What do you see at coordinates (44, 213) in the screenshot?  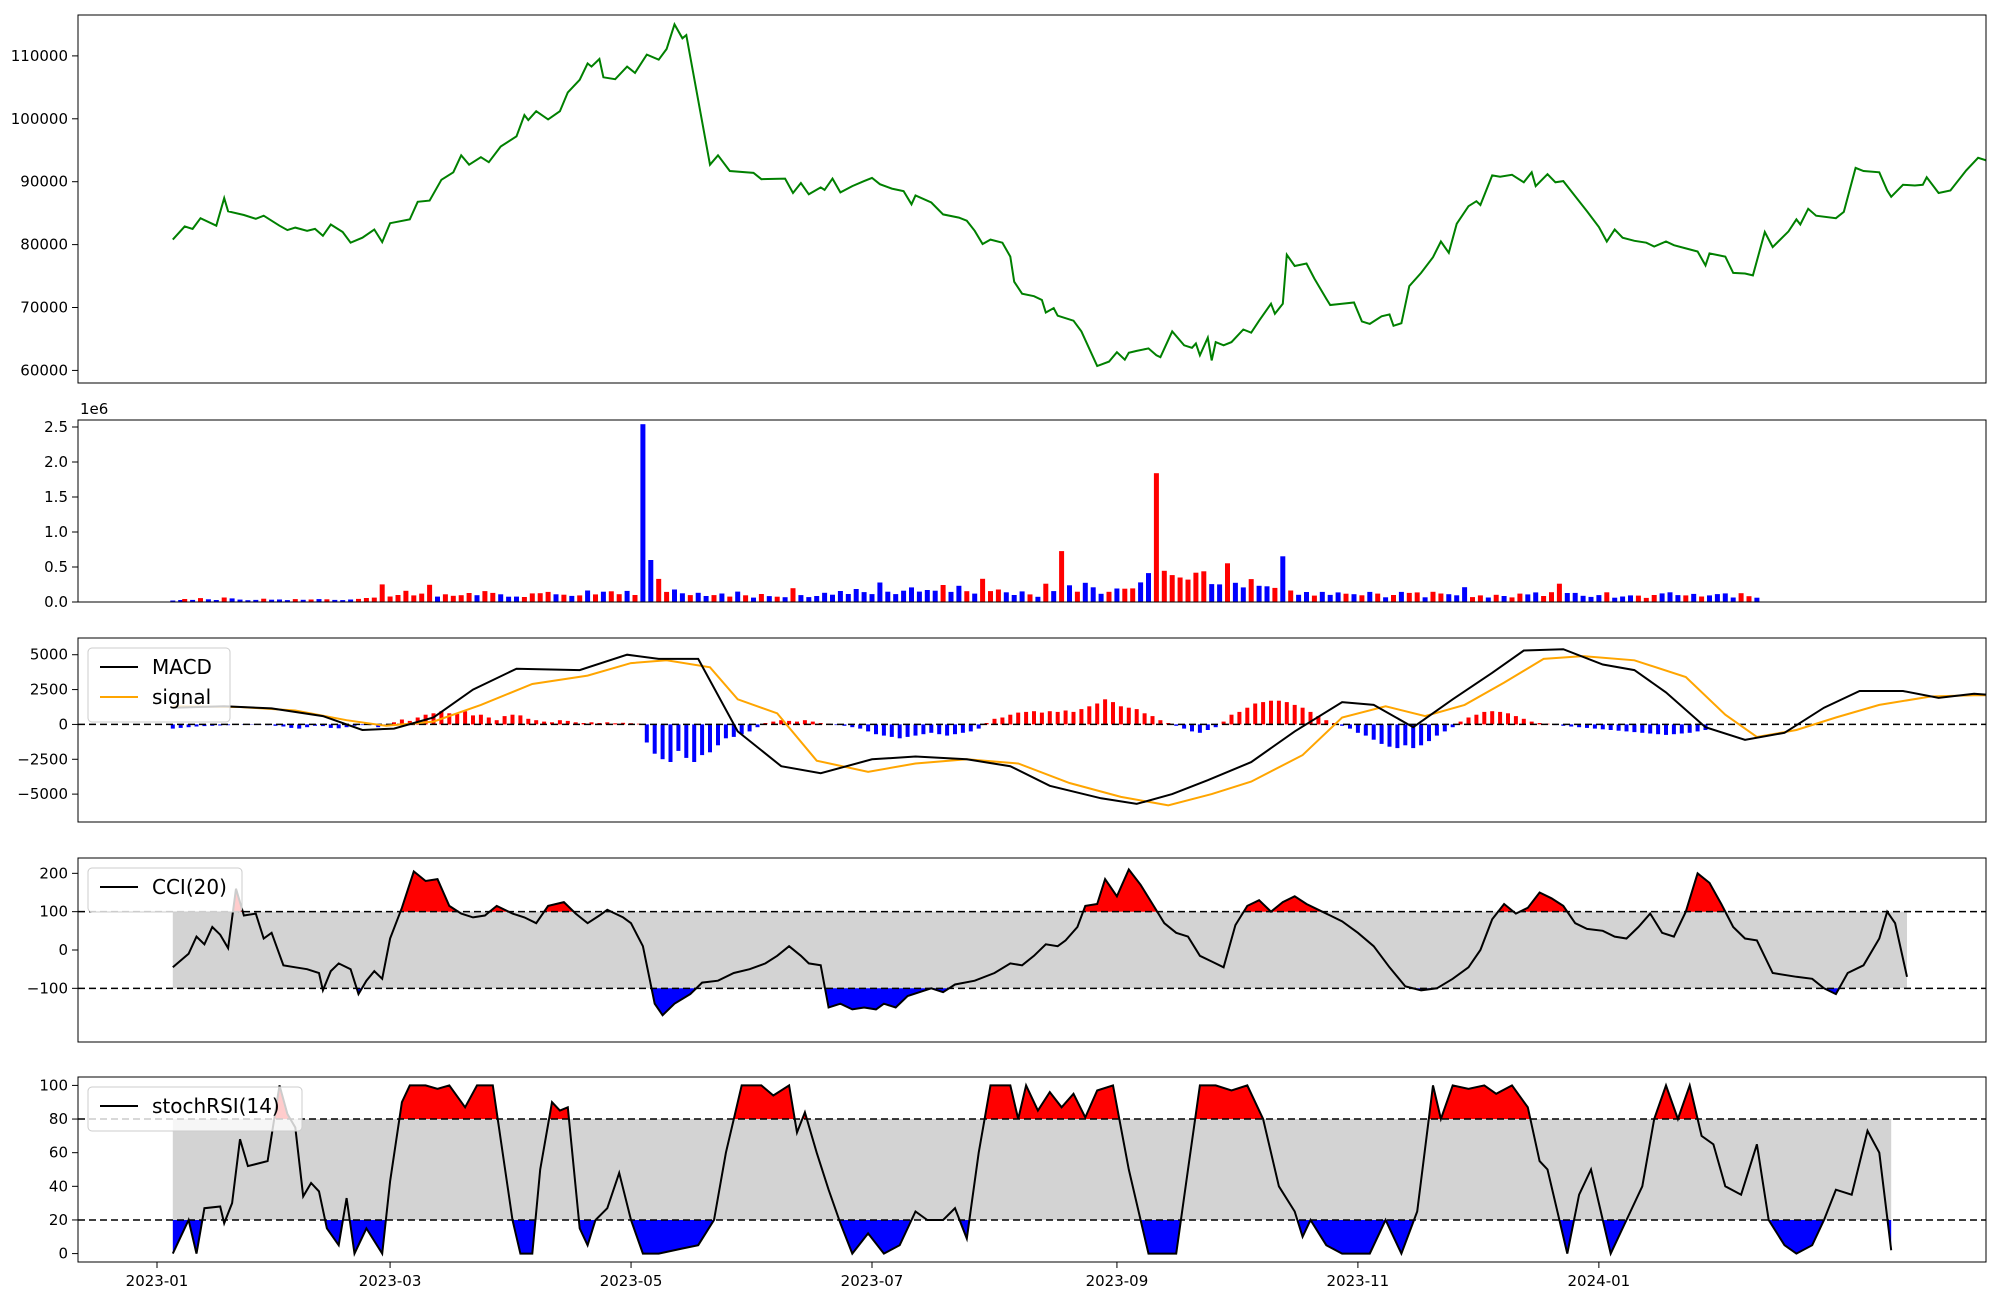 I see `price-y-axis: 60000 70000 80000 90000 100000 110000` at bounding box center [44, 213].